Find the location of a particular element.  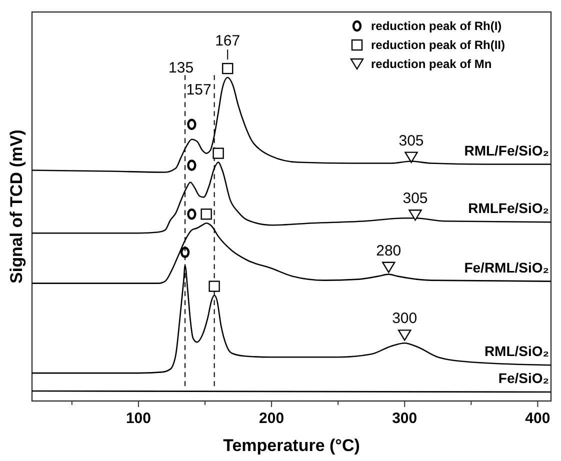

y-axis-title: Signal of TCD (mV) is located at coordinates (16, 207).